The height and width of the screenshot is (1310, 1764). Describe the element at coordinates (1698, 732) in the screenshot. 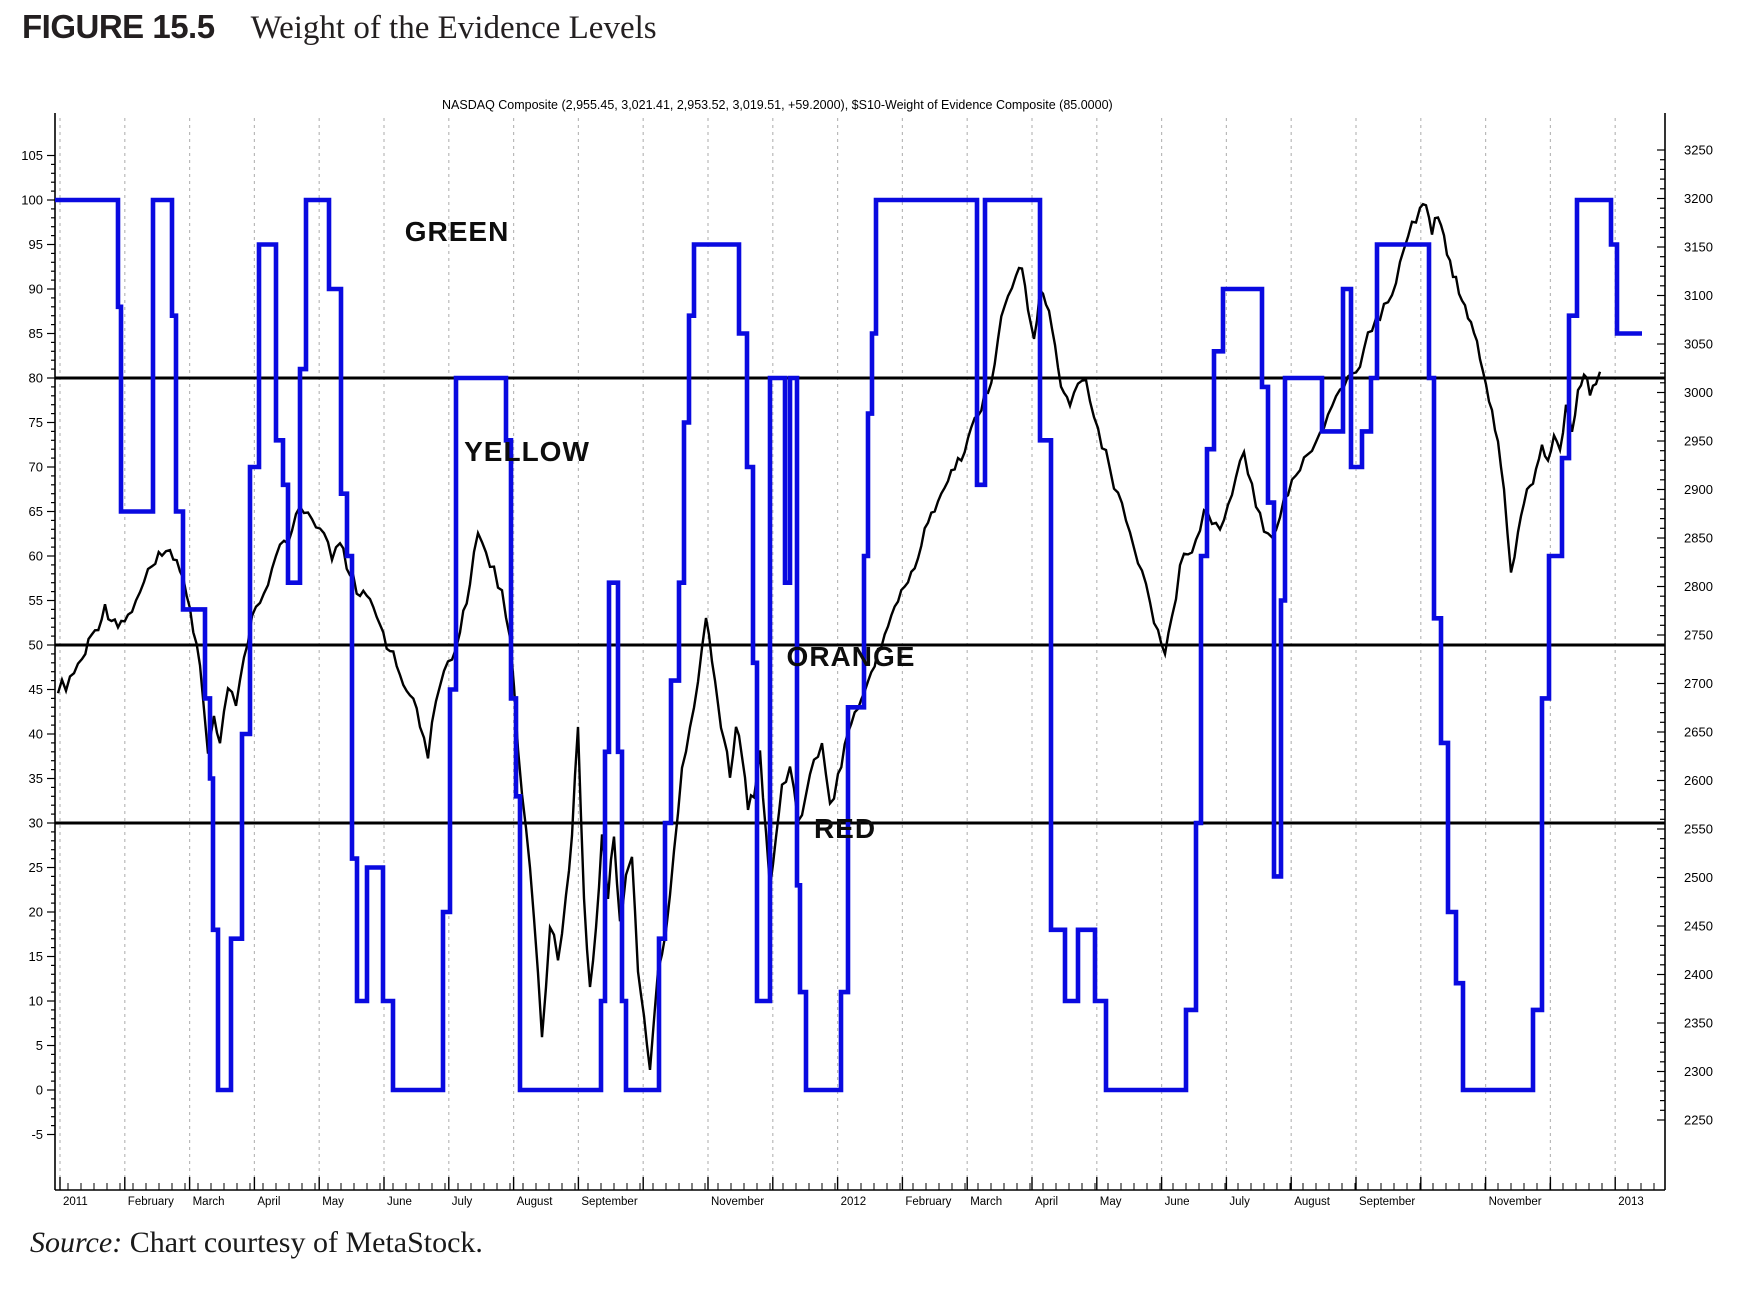

I see `right-axis-label: 2650` at that location.